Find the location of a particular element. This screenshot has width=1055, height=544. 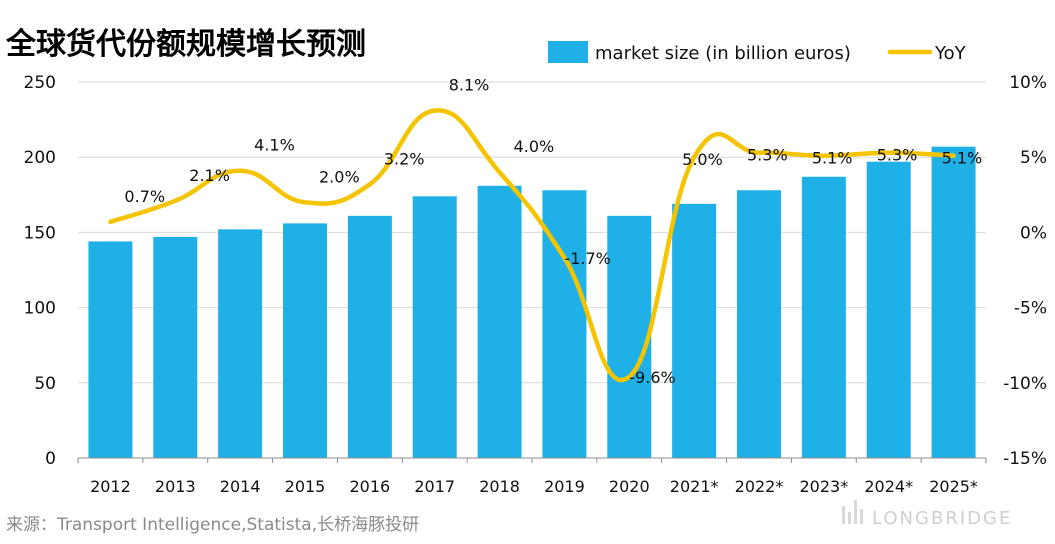

y-right-tick-label: -5% is located at coordinates (1030, 309).